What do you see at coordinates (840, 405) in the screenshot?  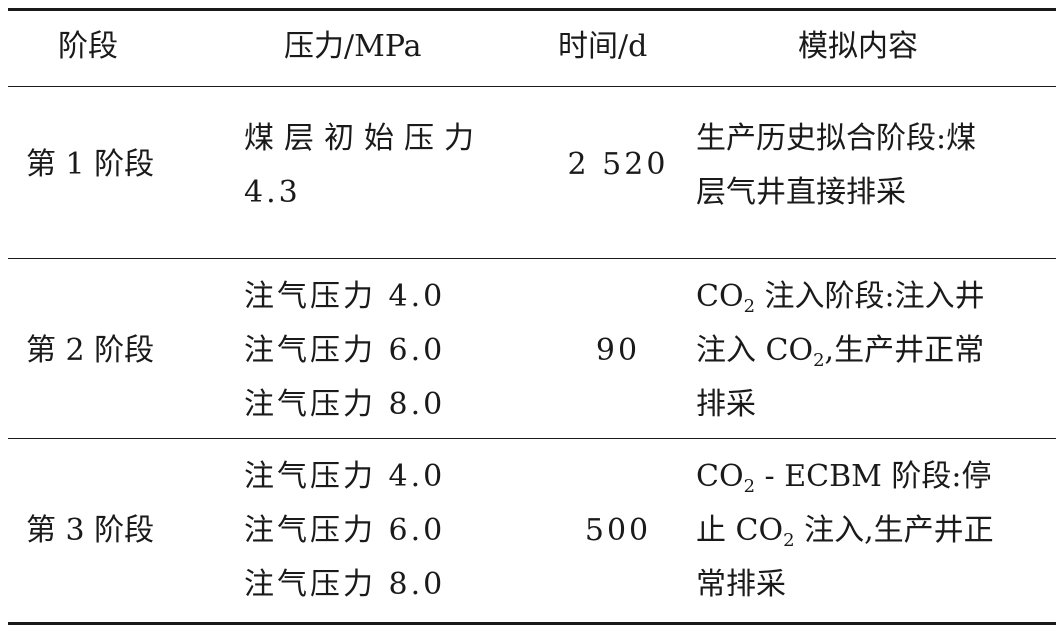 I see `row-2-content-line-3: 排采` at bounding box center [840, 405].